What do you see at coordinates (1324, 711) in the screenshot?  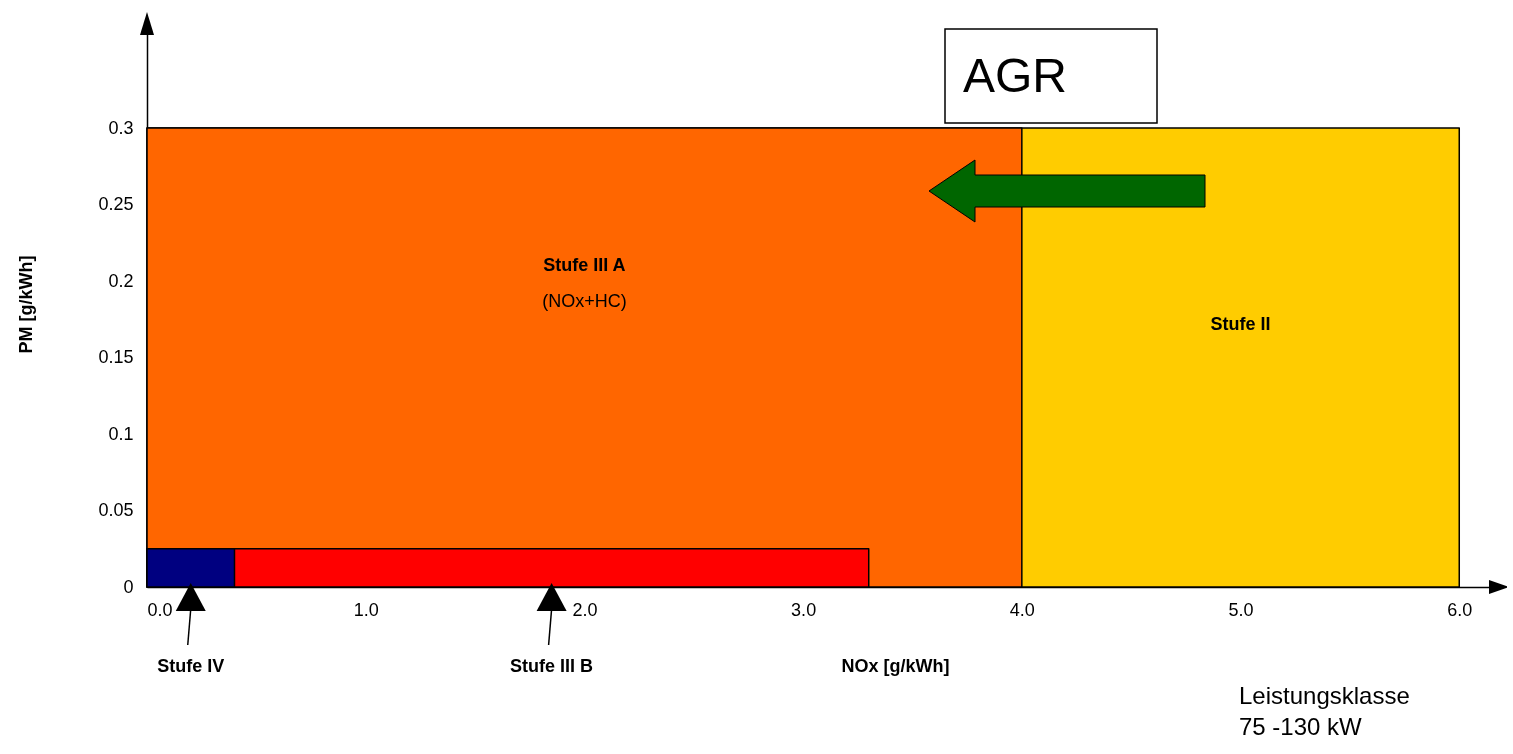 I see `text: Leistungsklasse 75 -130 kW` at bounding box center [1324, 711].